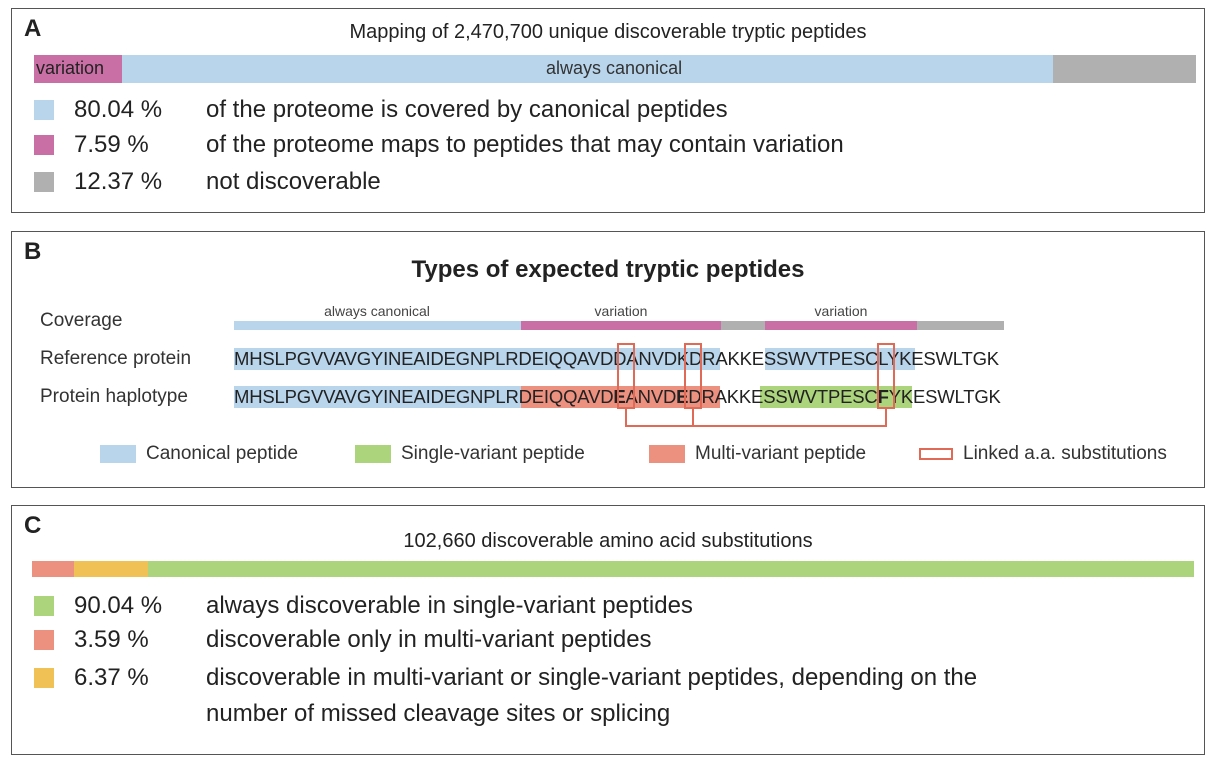  Describe the element at coordinates (377, 325) in the screenshot. I see `coverage-canonical-seg` at that location.